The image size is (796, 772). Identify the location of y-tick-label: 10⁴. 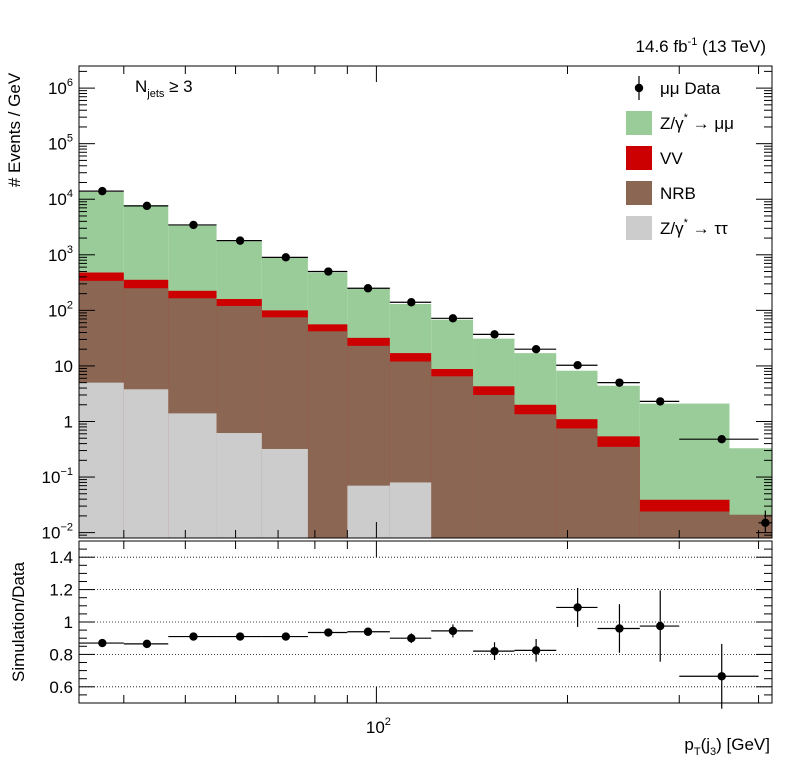
(60, 198).